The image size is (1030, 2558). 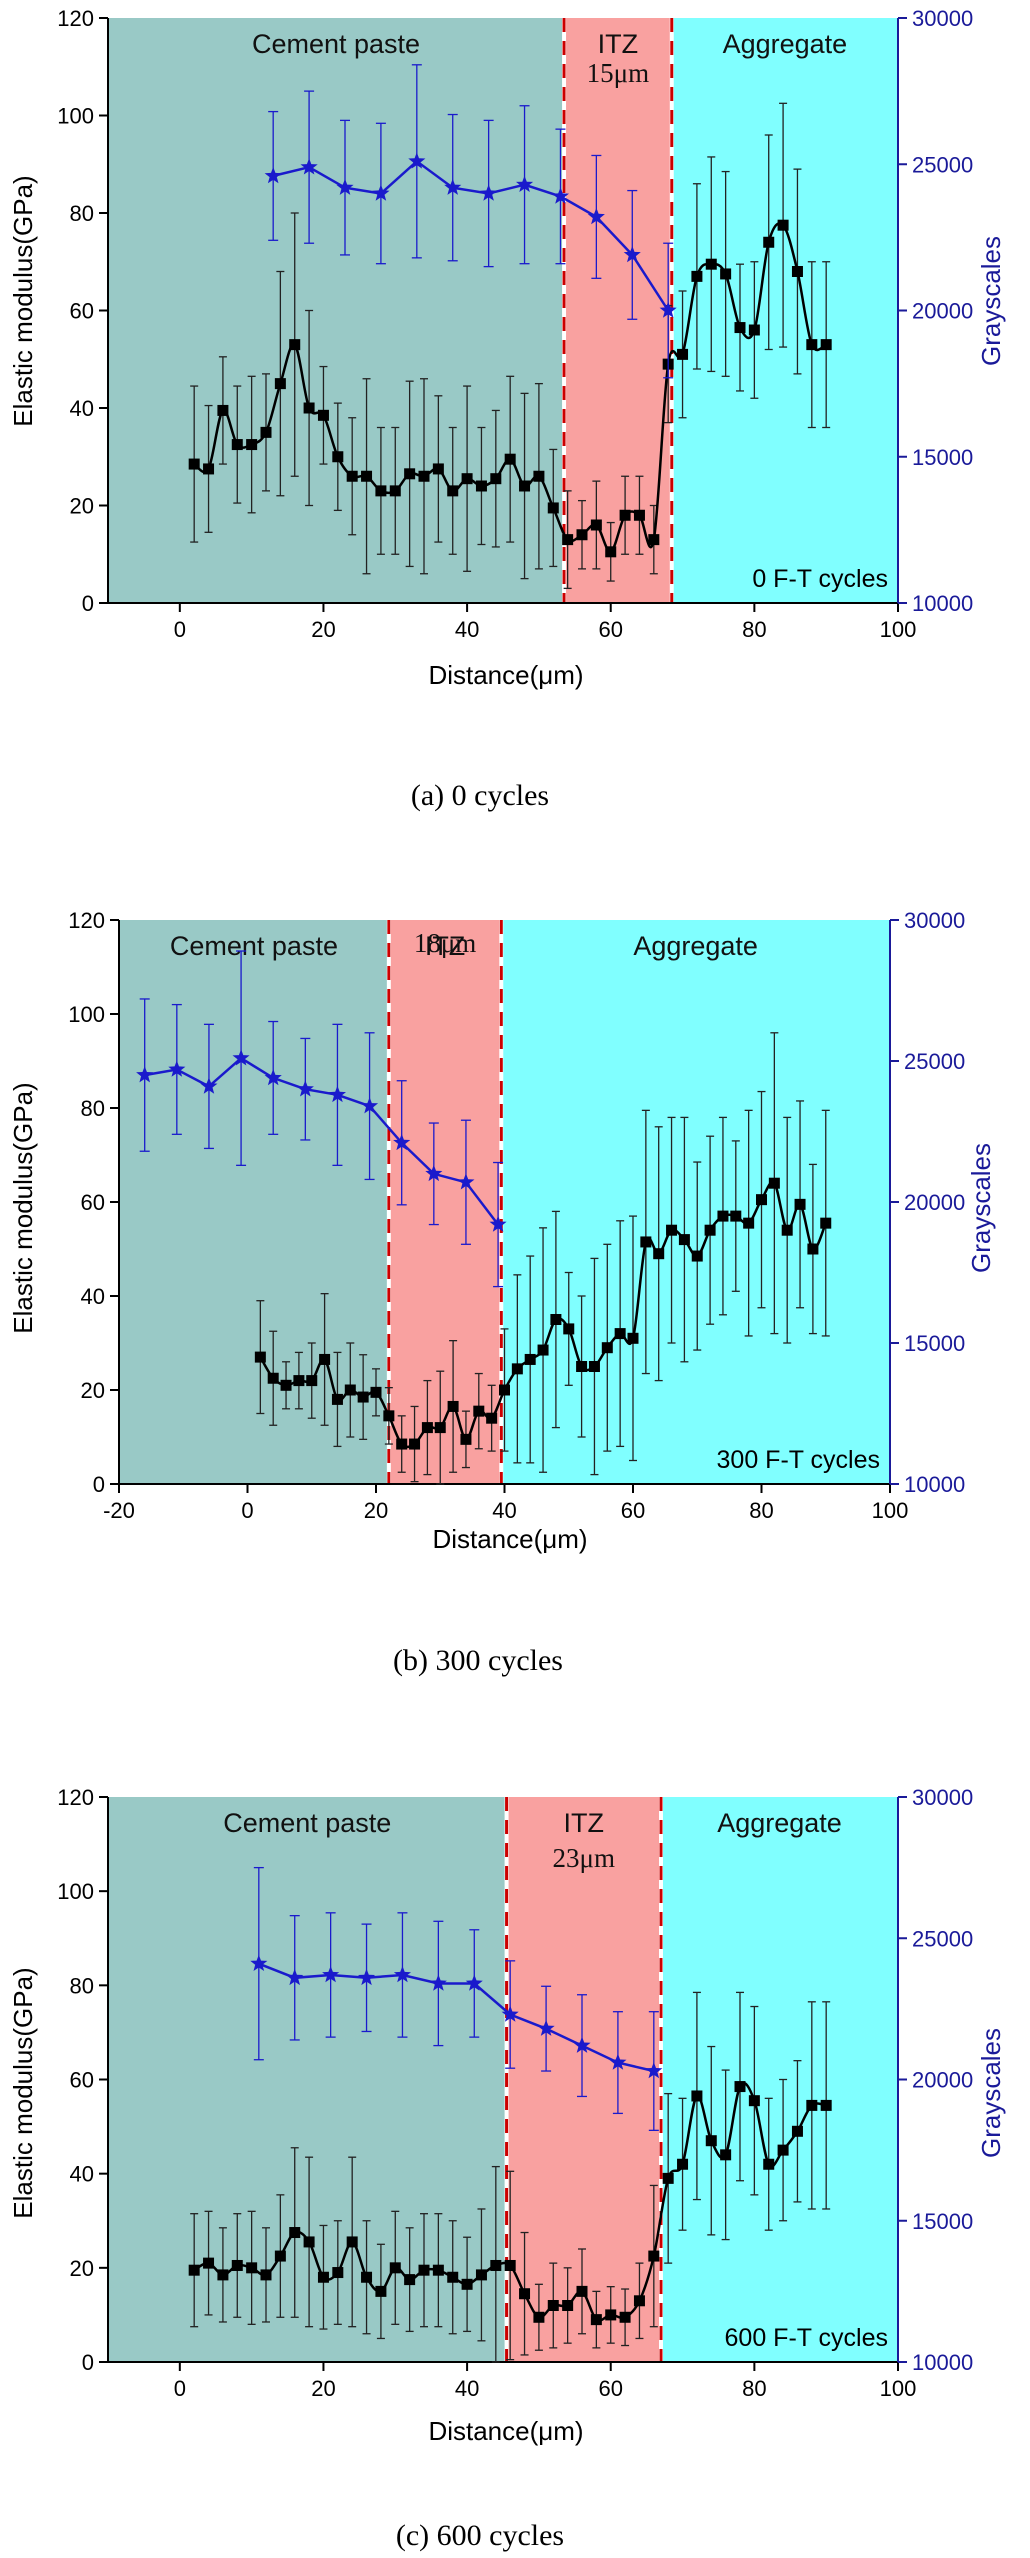 I want to click on grayscale-line-c, so click(x=456, y=2017).